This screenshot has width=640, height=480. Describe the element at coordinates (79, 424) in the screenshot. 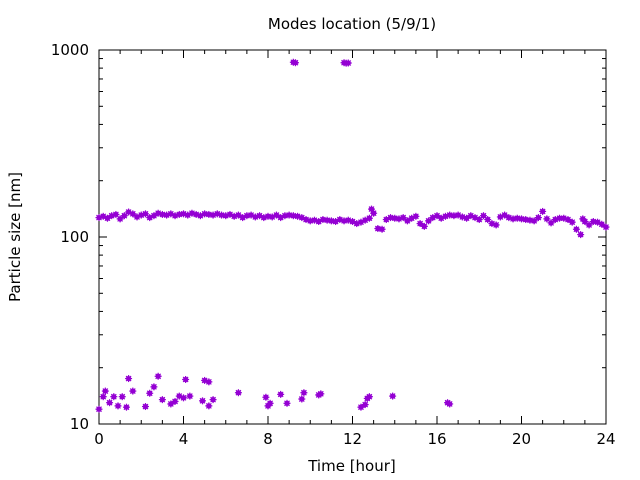

I see `y-tick-label: 10` at that location.